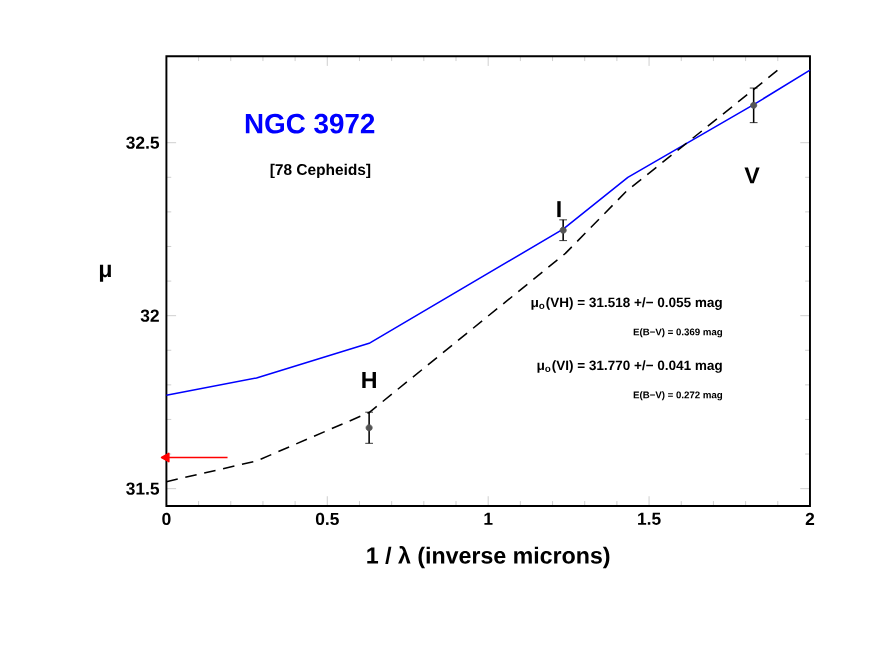 The height and width of the screenshot is (654, 872). I want to click on annotation: H, so click(369, 380).